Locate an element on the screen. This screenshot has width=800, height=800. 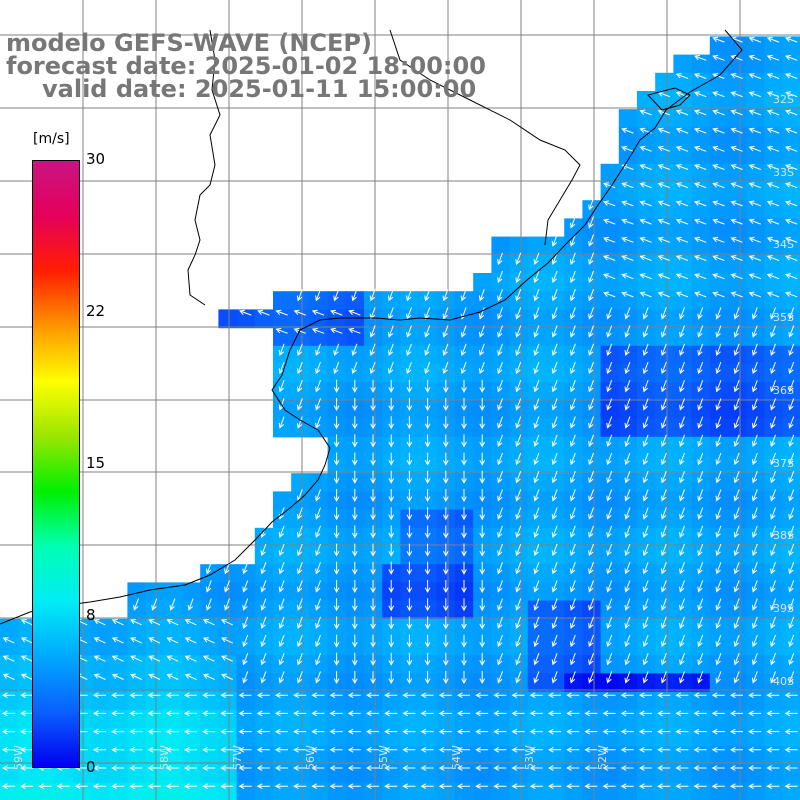
lat-label-32s: 32S is located at coordinates (783, 99).